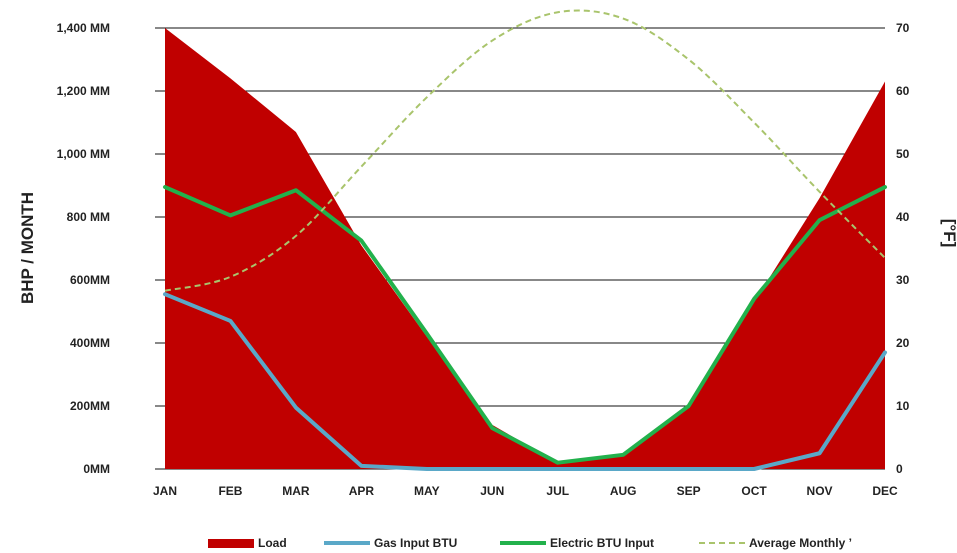 The image size is (957, 553). Describe the element at coordinates (525, 491) in the screenshot. I see `x-axis-ticks: JAN FEB MAR APR MAY JUN JUL AUG SEP OCT NOV DEC` at that location.